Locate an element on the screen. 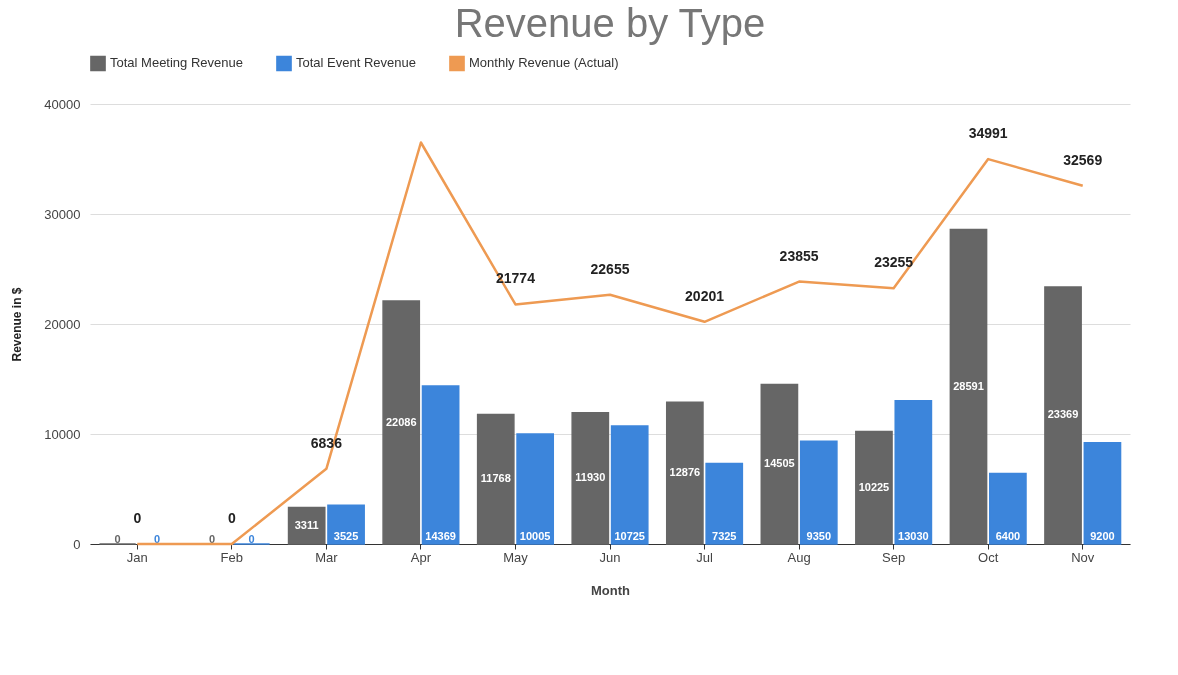 Image resolution: width=1178 pixels, height=675 pixels. data-label: 32569 is located at coordinates (1083, 159).